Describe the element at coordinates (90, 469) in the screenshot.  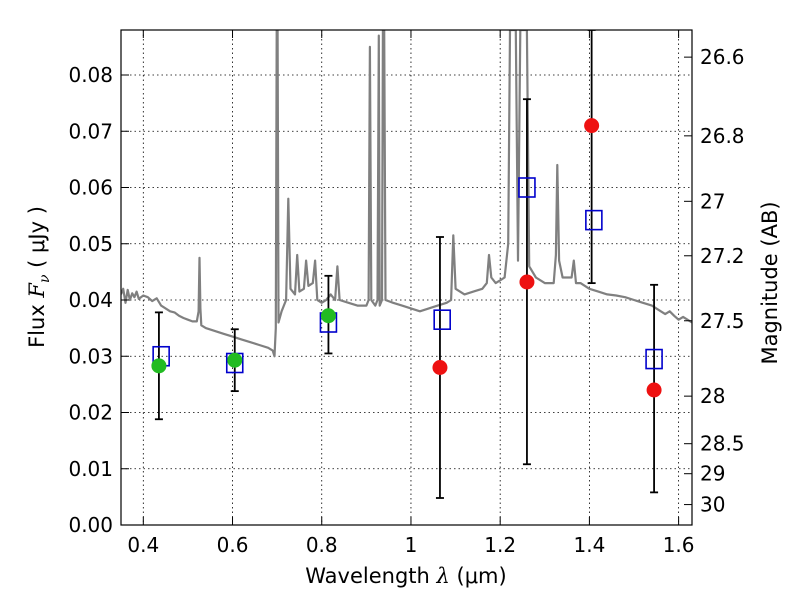
I see `y-tick-label: 0.01` at that location.